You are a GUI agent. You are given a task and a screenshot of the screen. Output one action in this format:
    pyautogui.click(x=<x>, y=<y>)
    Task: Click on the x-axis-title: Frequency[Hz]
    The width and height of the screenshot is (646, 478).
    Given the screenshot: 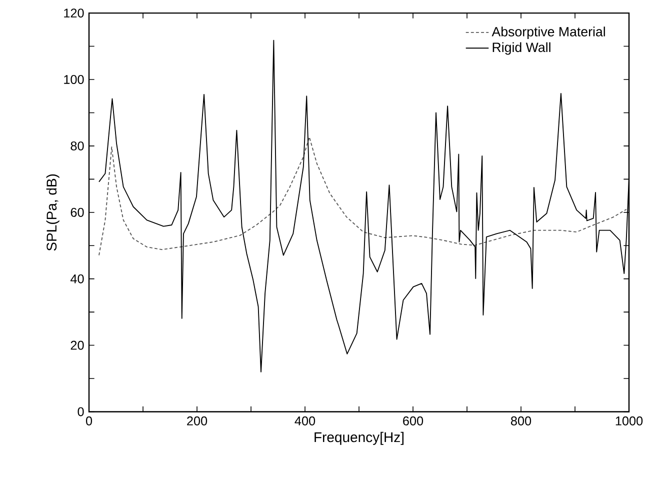 What is the action you would take?
    pyautogui.click(x=359, y=438)
    